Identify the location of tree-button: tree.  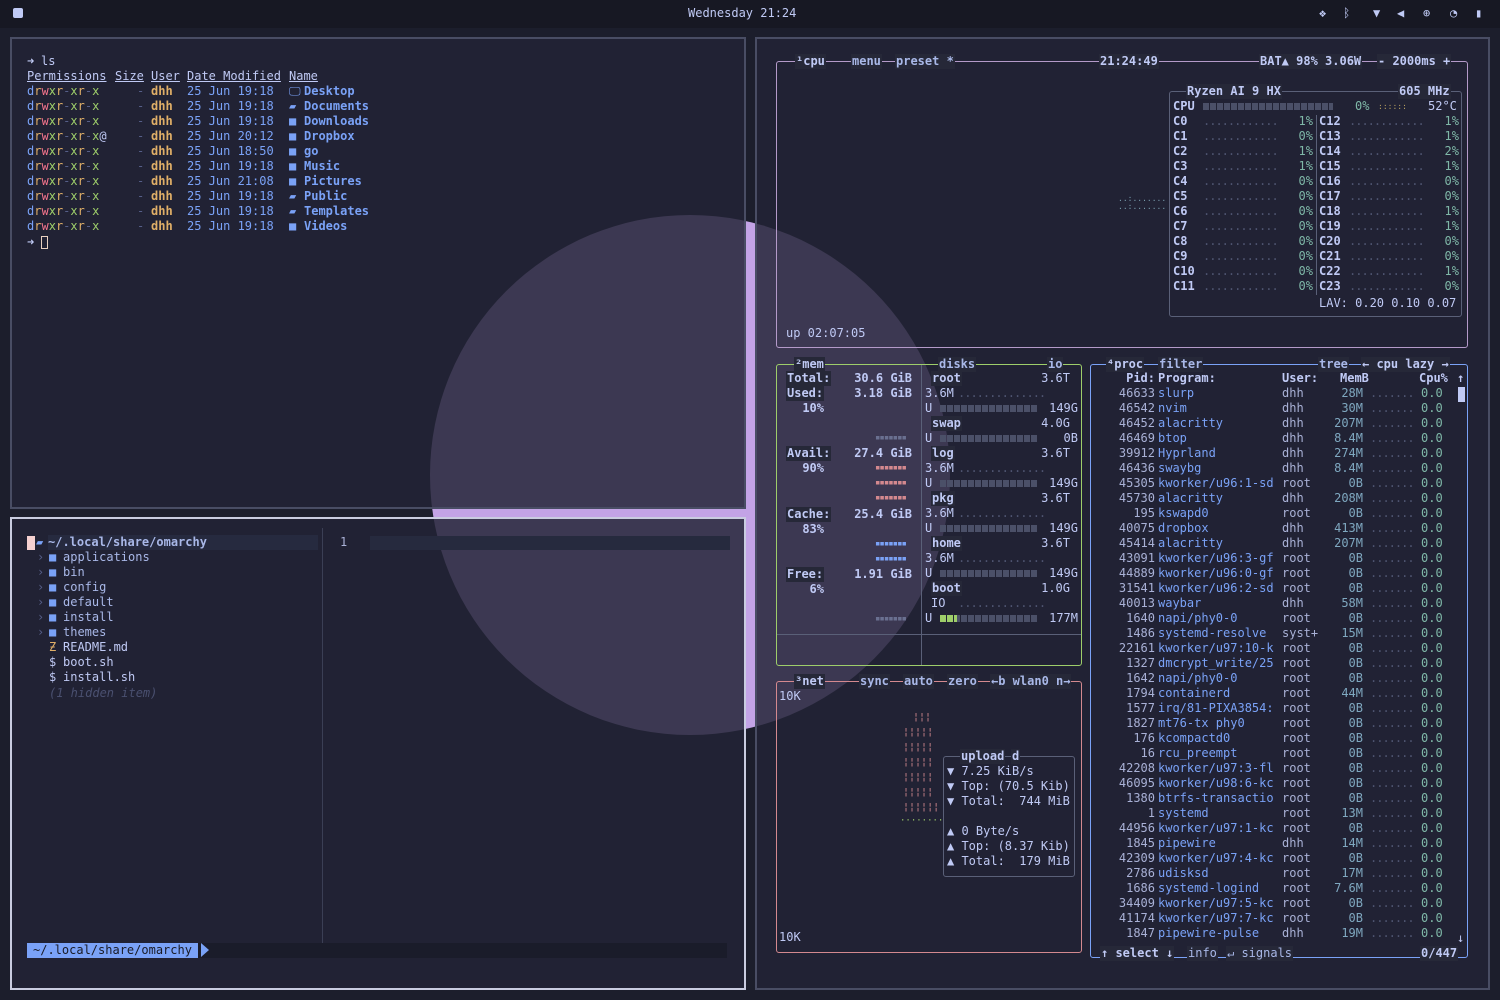
(1333, 364).